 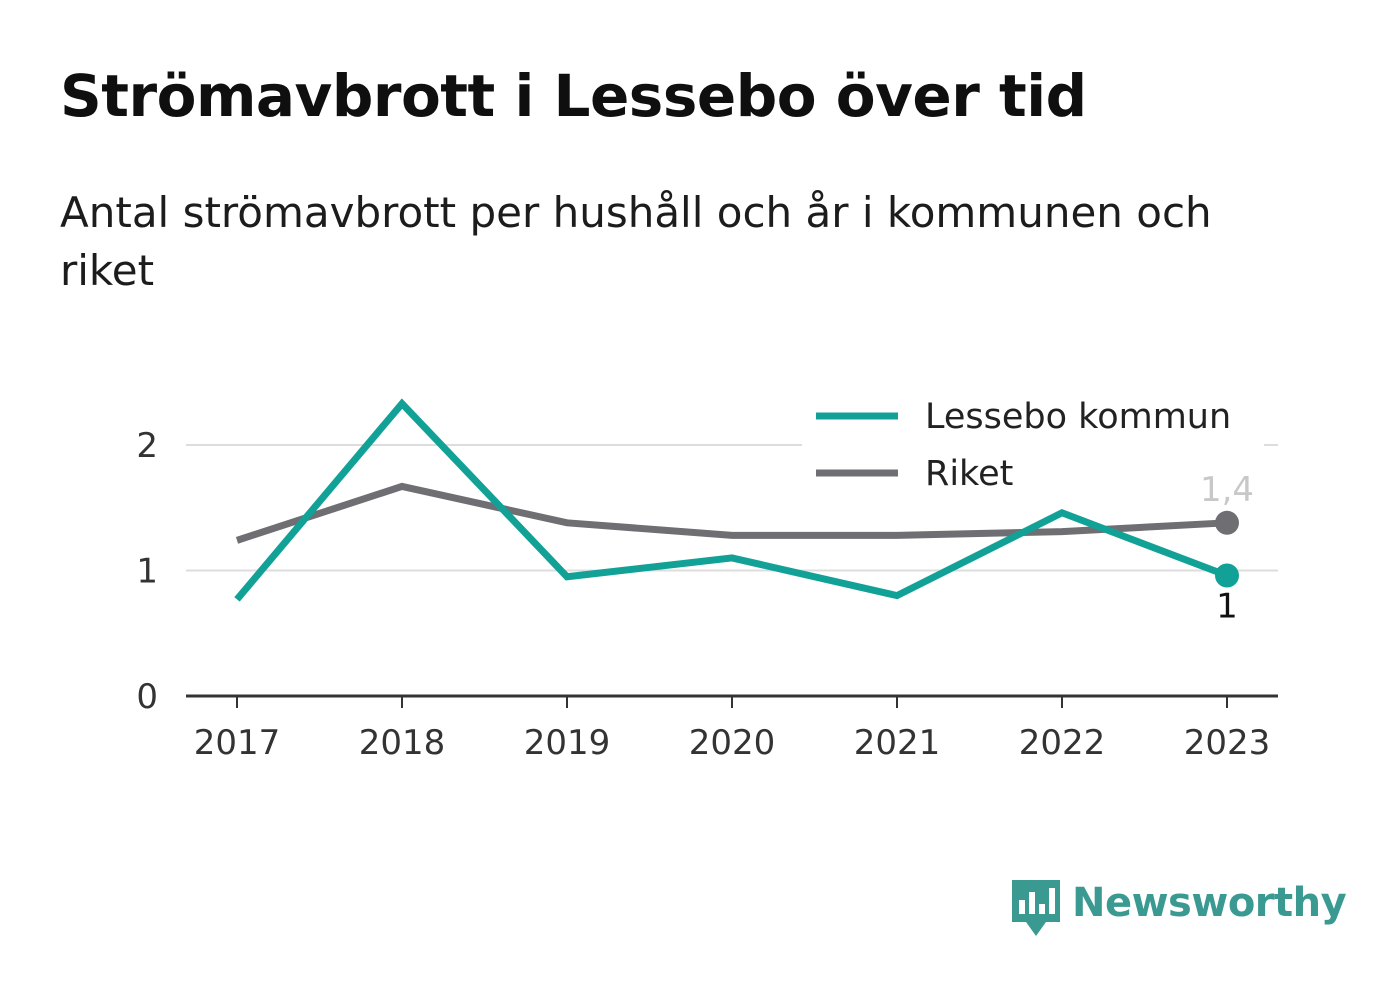 What do you see at coordinates (1227, 607) in the screenshot?
I see `end-label-lessebo: 1` at bounding box center [1227, 607].